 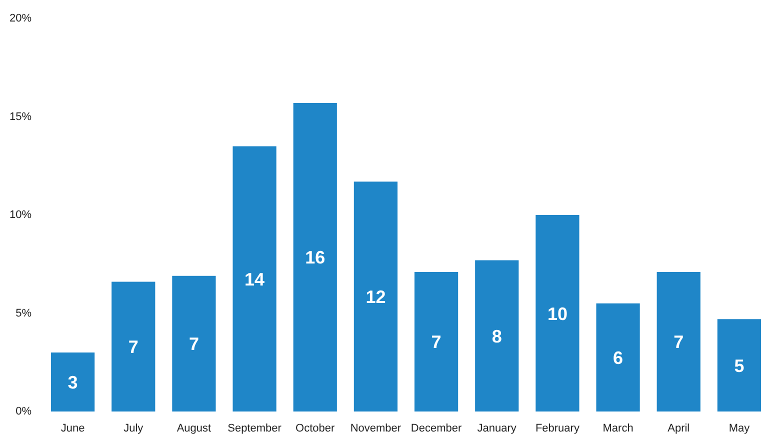 What do you see at coordinates (20, 18) in the screenshot?
I see `y-tick-label: 20%` at bounding box center [20, 18].